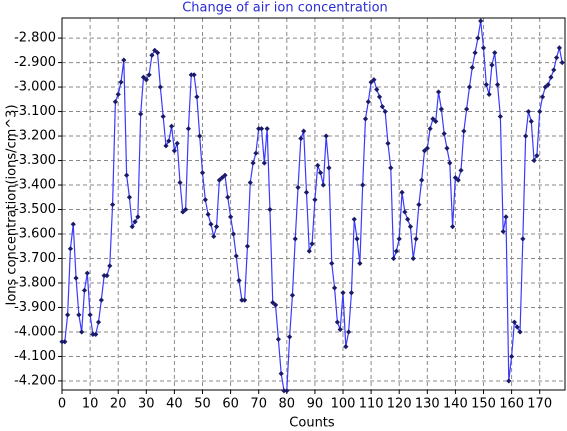 The image size is (567, 431). Describe the element at coordinates (343, 404) in the screenshot. I see `x-tick-label: 100` at that location.